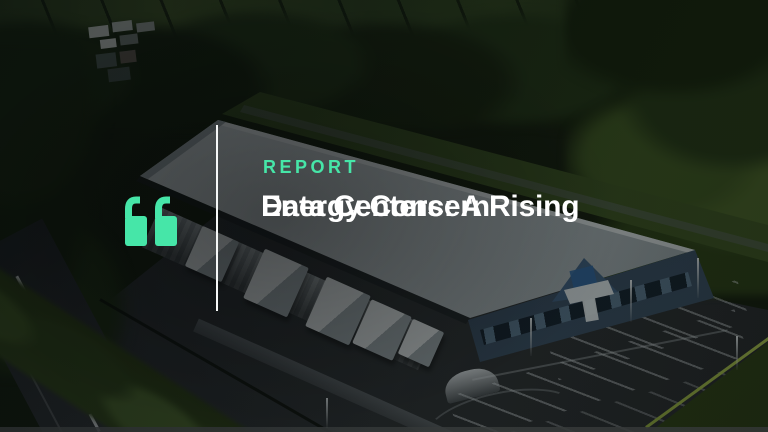 Image resolution: width=768 pixels, height=432 pixels. I want to click on report-kicker: REPORT, so click(311, 167).